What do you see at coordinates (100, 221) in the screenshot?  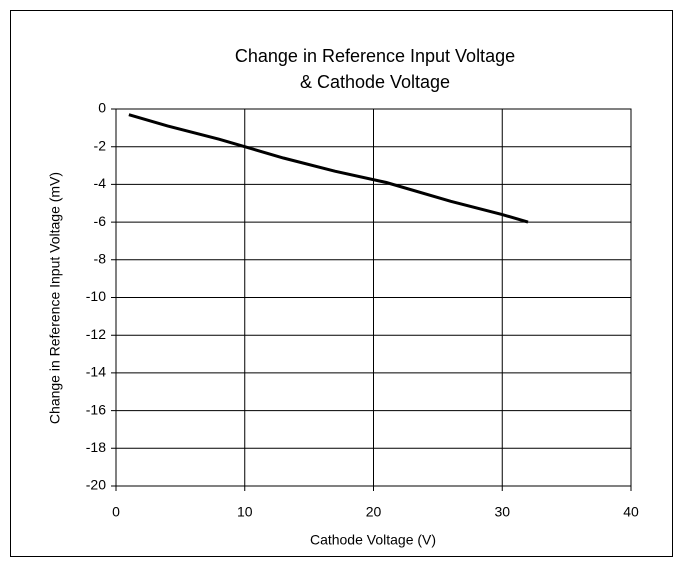 I see `y-tick-label: -6` at bounding box center [100, 221].